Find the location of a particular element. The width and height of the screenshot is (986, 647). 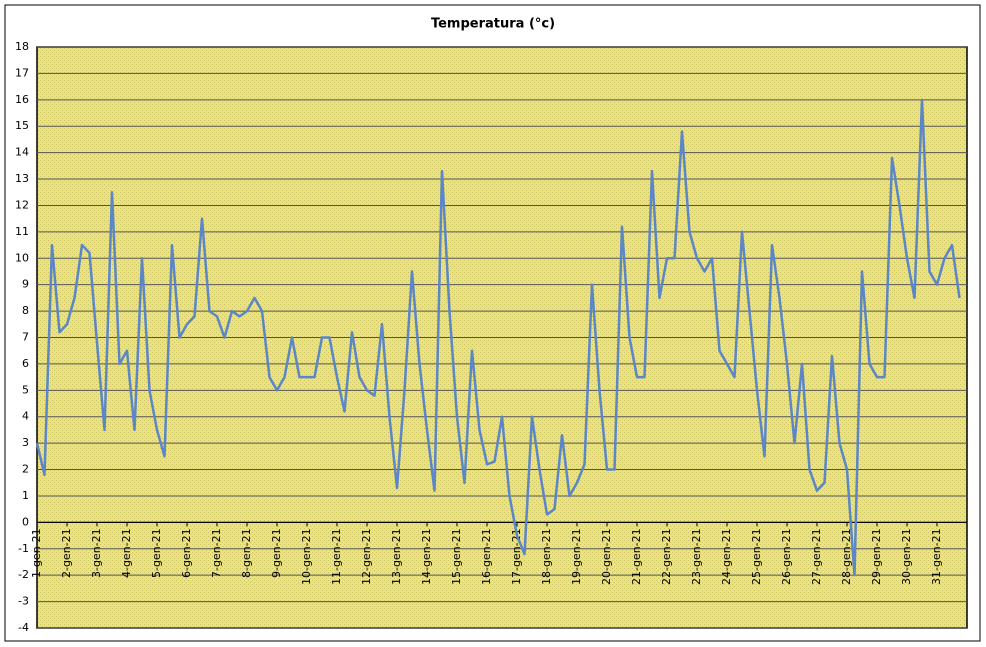

y-tick-label: -1 is located at coordinates (23, 548).